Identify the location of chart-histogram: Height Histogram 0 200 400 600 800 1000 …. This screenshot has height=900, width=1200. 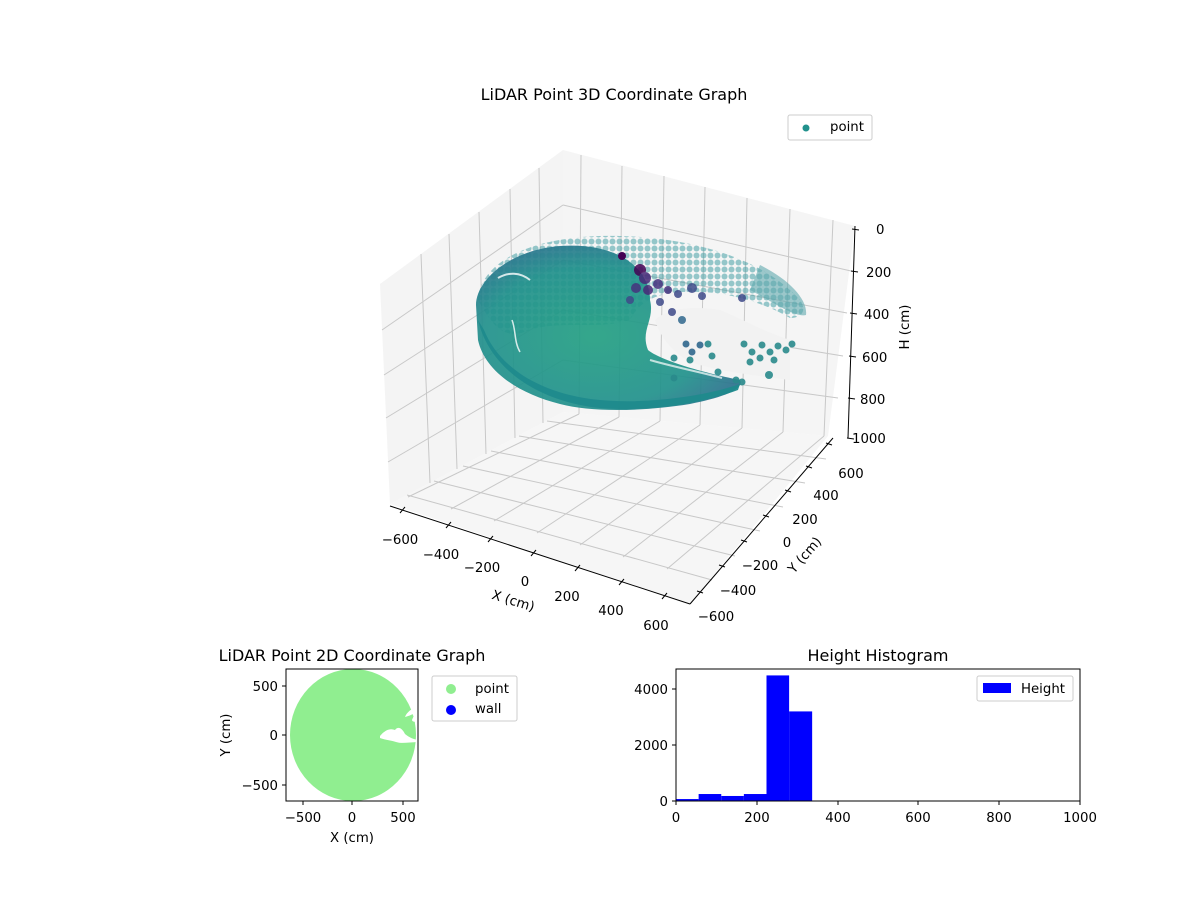
(865, 736).